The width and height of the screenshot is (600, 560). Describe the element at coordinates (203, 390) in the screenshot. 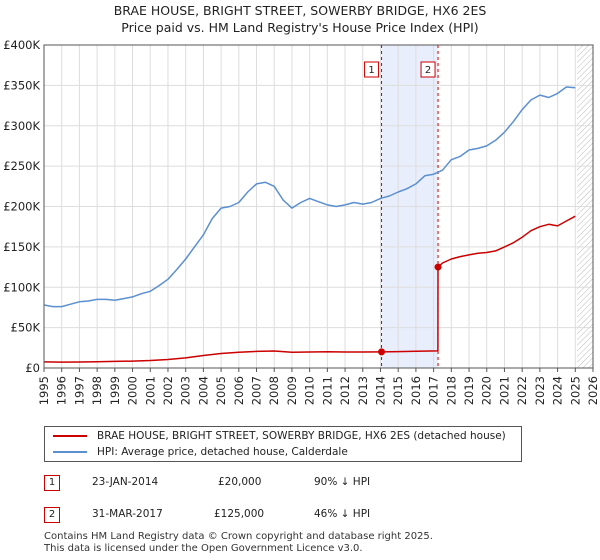

I see `x-tick-label: 2004` at that location.